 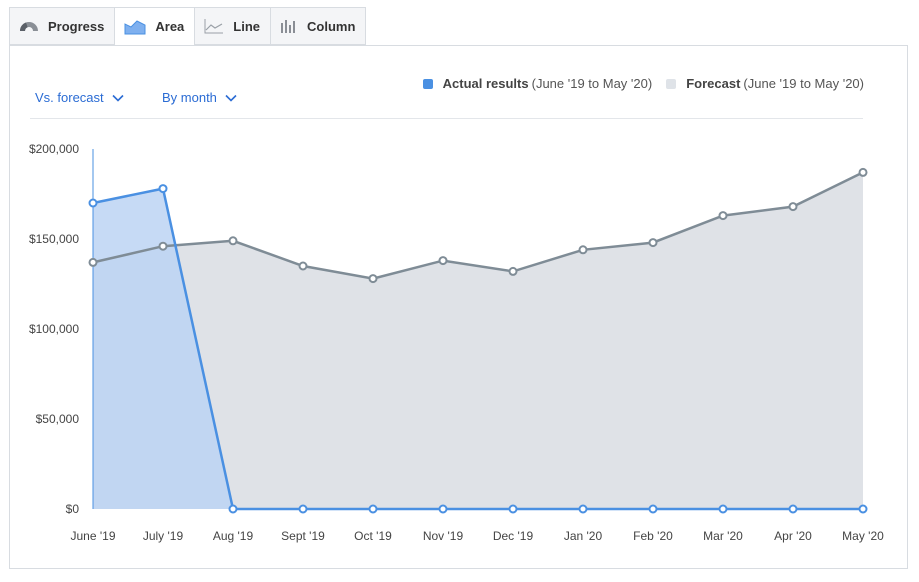 What do you see at coordinates (93, 536) in the screenshot?
I see `x-tick-label: June '19` at bounding box center [93, 536].